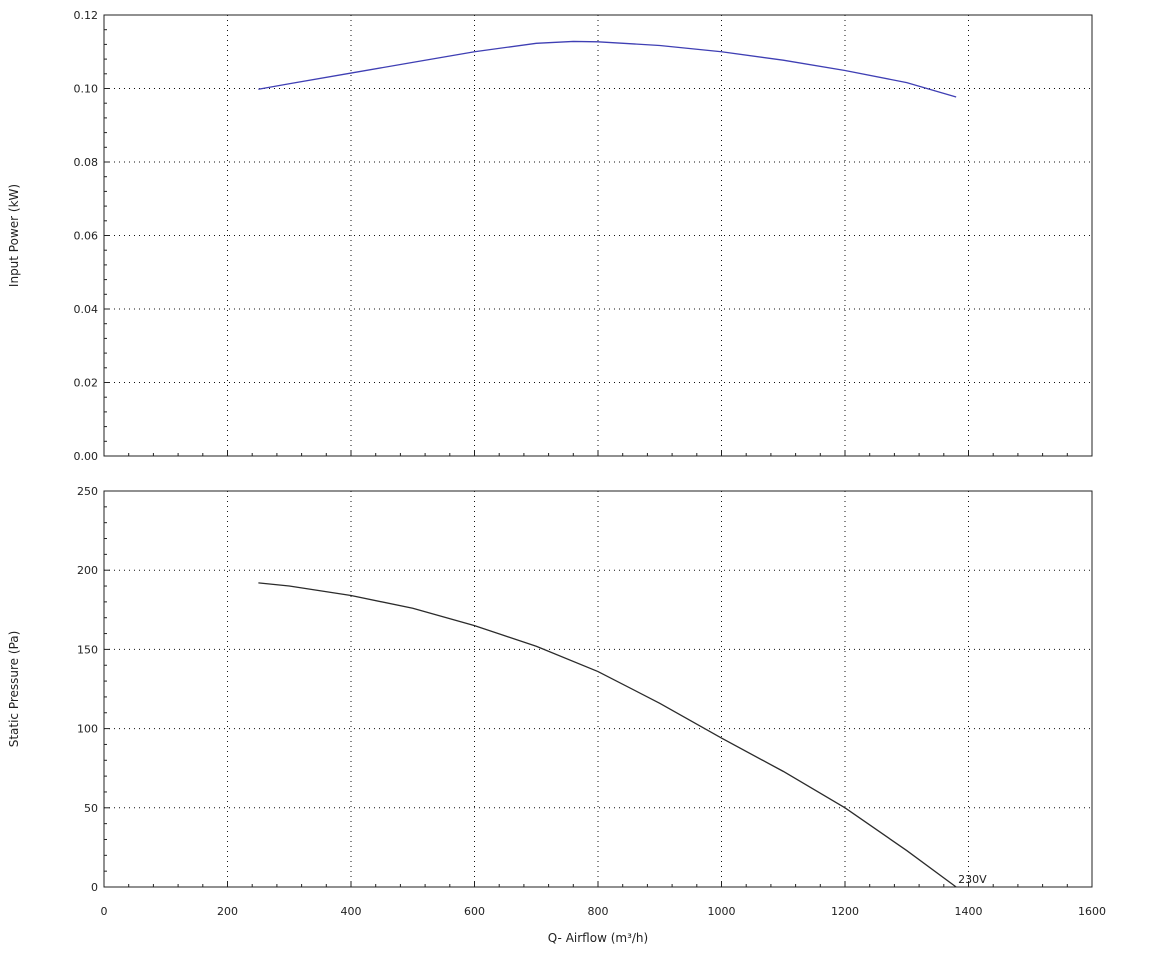 This screenshot has height=964, width=1152. Describe the element at coordinates (598, 911) in the screenshot. I see `x-tick-label: 800` at that location.